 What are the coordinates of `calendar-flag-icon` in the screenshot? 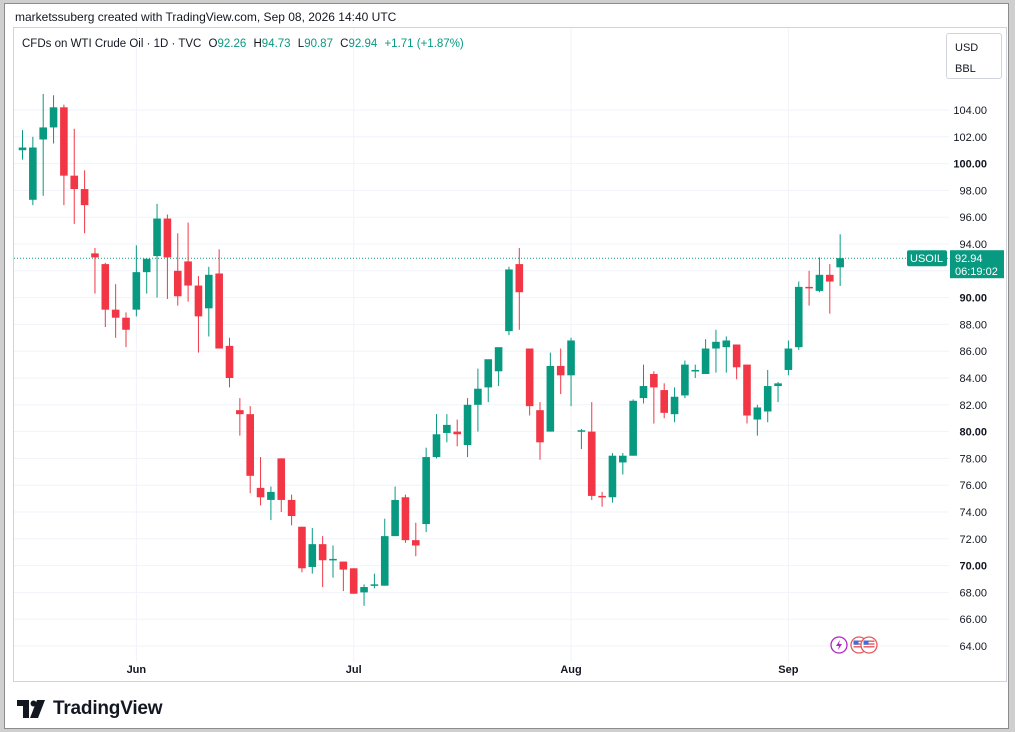 It's located at (869, 645).